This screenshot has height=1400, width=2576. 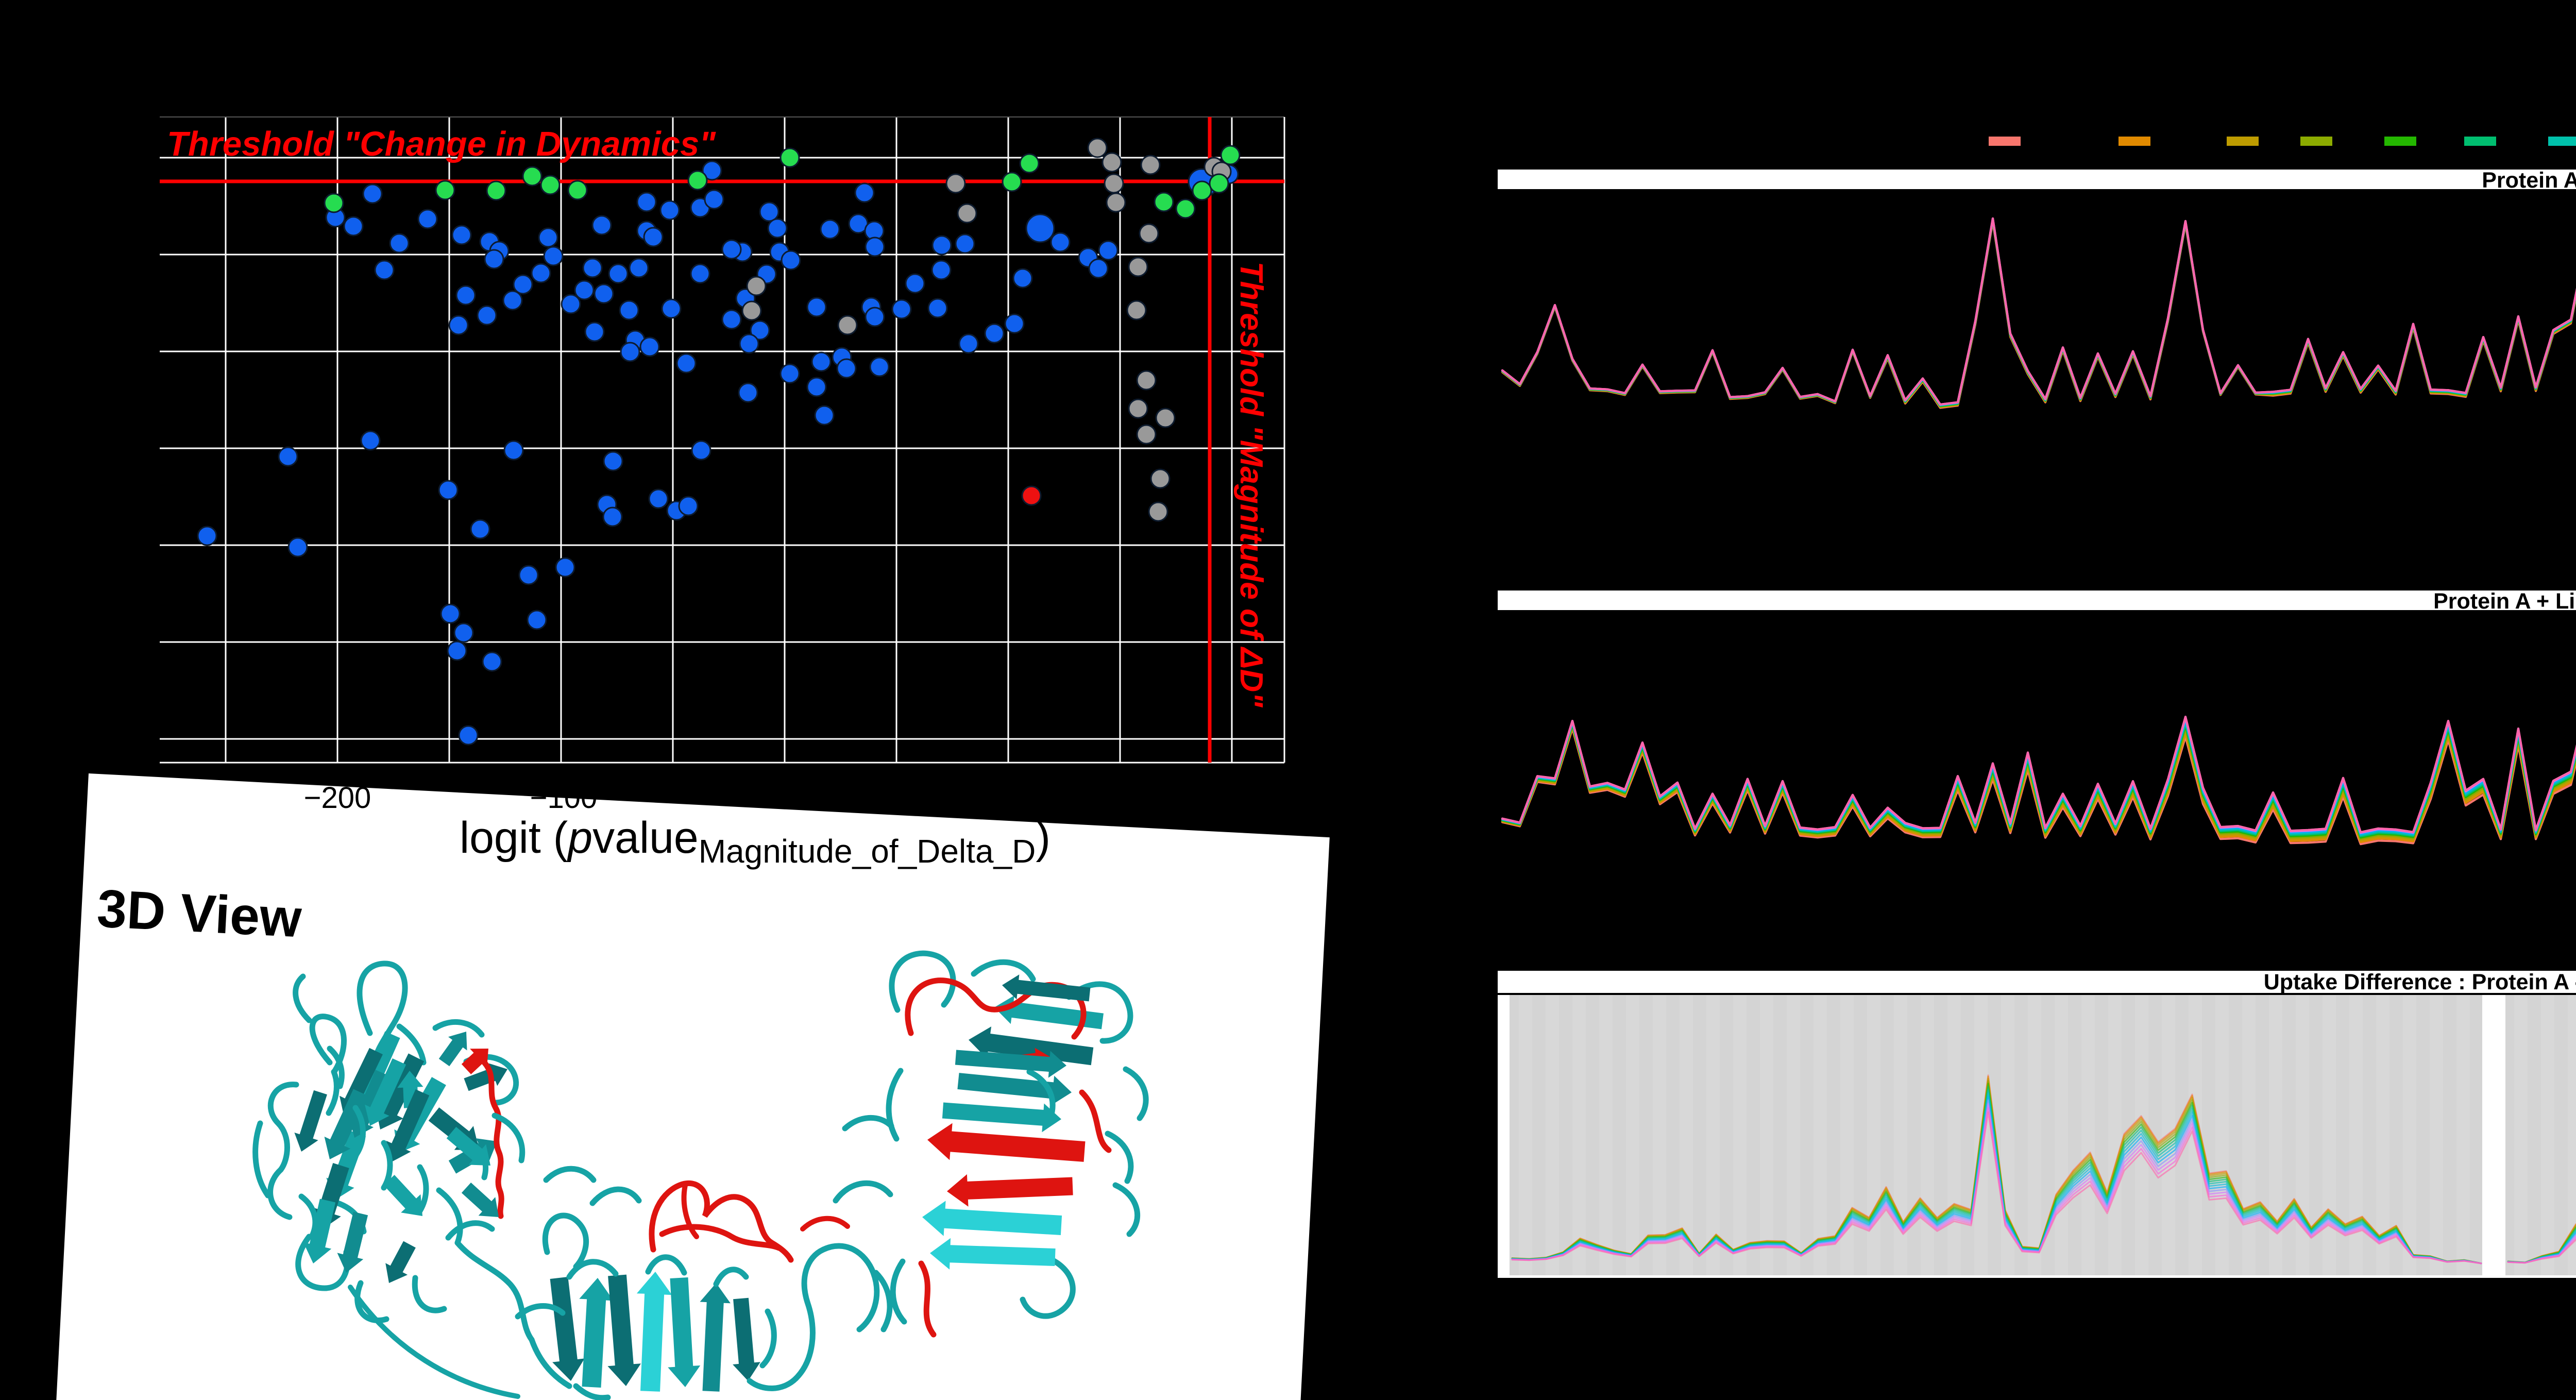 What do you see at coordinates (337, 798) in the screenshot?
I see `svg-text: −200` at bounding box center [337, 798].